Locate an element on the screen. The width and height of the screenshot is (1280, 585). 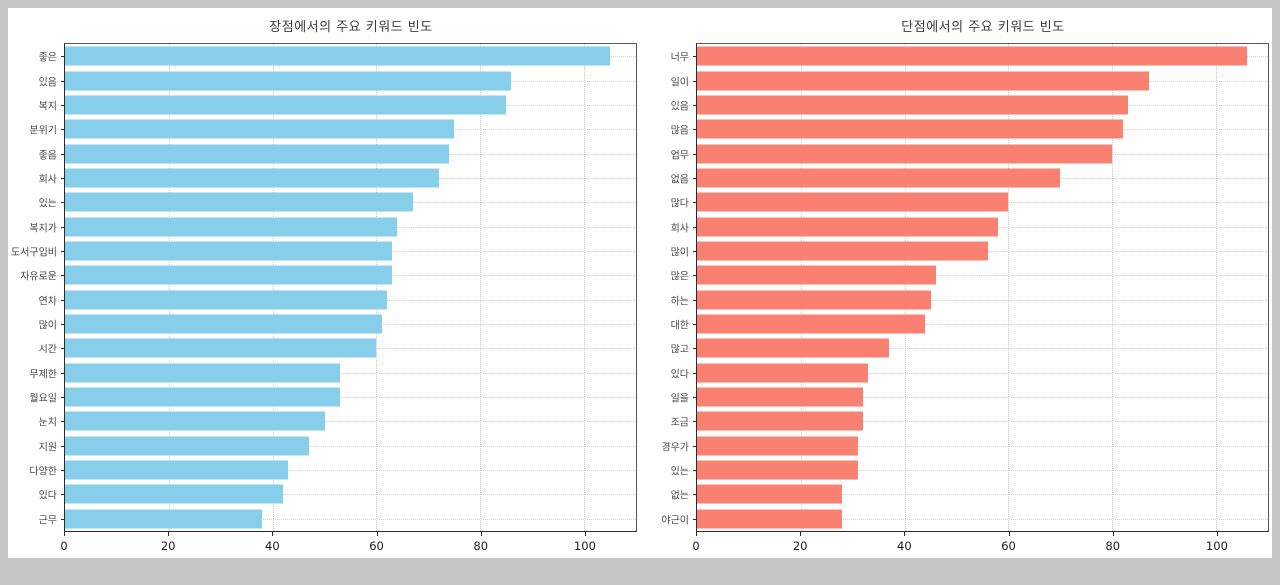
bar-row: 일이 is located at coordinates (969, 80).